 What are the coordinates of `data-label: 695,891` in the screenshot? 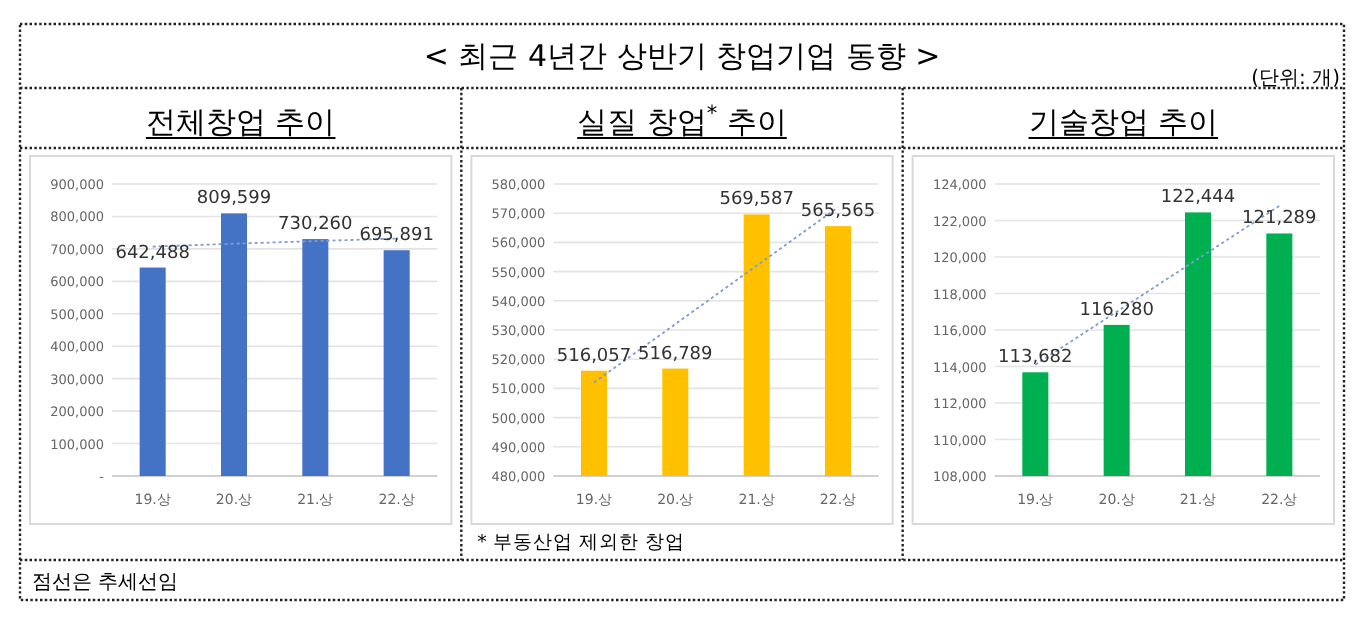 It's located at (396, 236).